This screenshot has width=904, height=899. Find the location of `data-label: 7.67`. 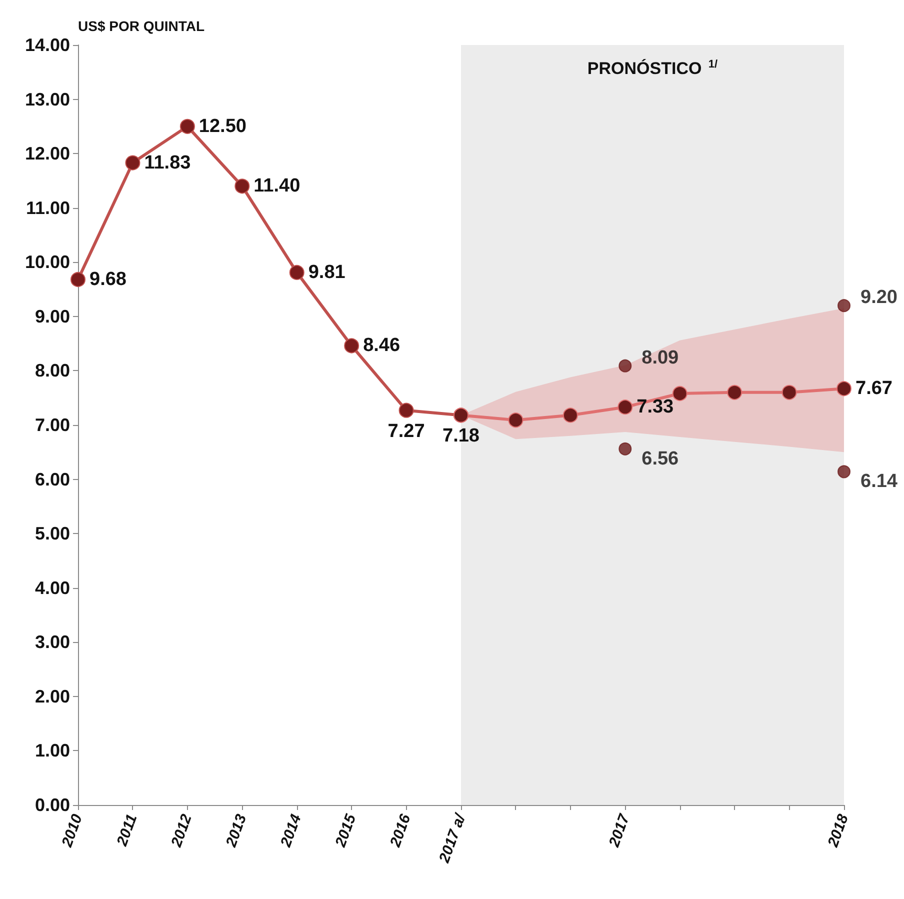

data-label: 7.67 is located at coordinates (874, 389).